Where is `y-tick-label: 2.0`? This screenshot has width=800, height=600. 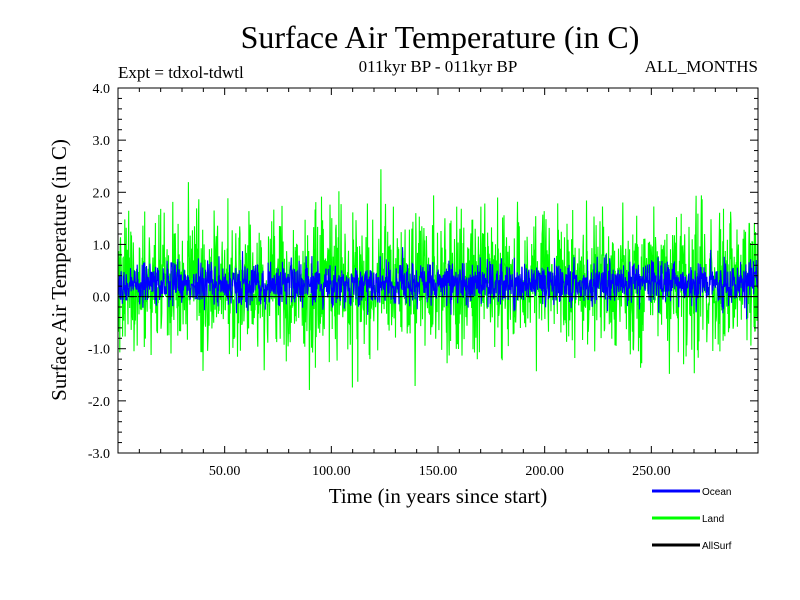
y-tick-label: 2.0 is located at coordinates (102, 193).